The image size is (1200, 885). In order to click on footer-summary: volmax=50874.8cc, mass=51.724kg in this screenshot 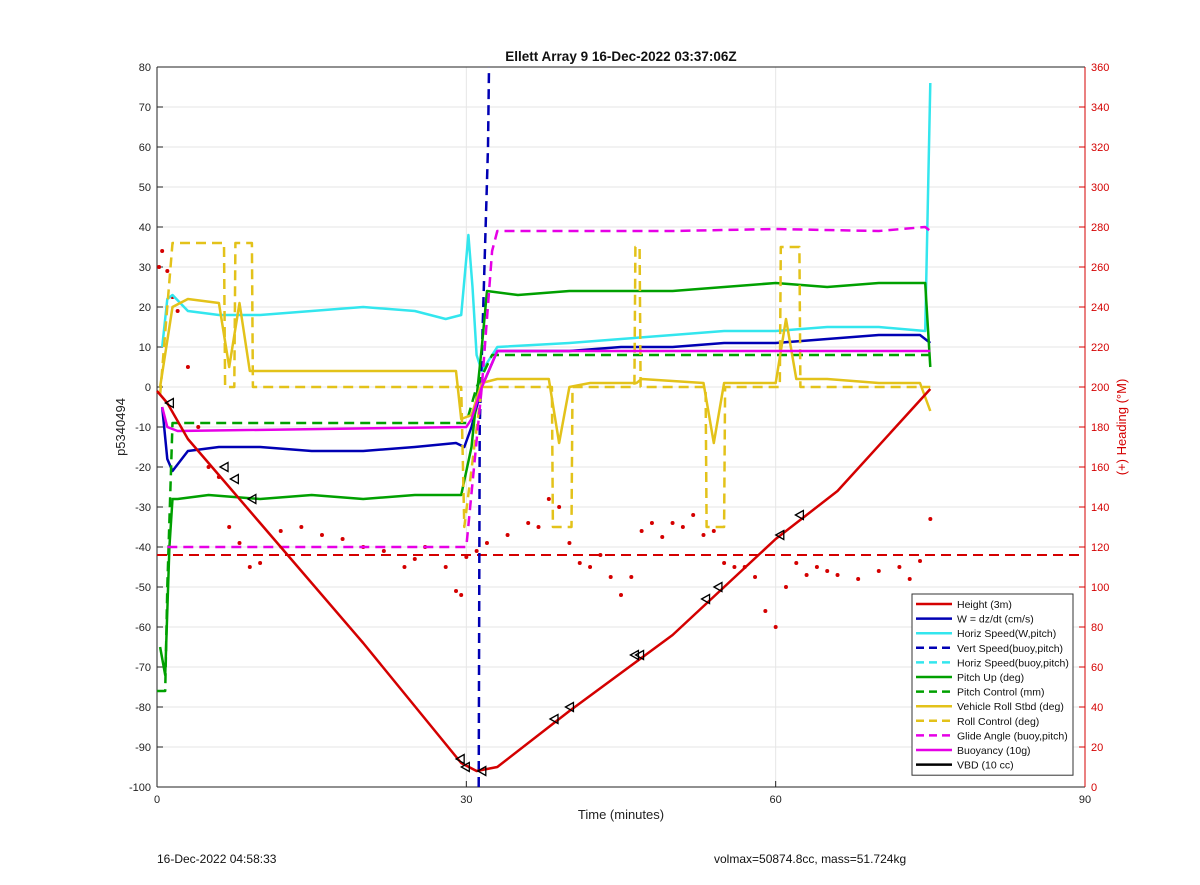, I will do `click(810, 859)`.